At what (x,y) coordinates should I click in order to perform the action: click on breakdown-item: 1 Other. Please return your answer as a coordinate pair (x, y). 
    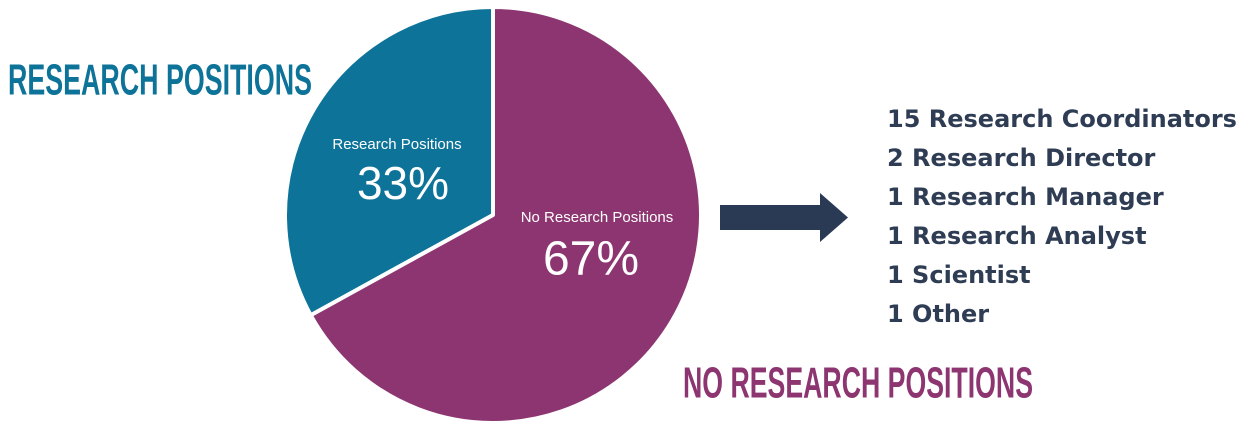
    Looking at the image, I should click on (938, 314).